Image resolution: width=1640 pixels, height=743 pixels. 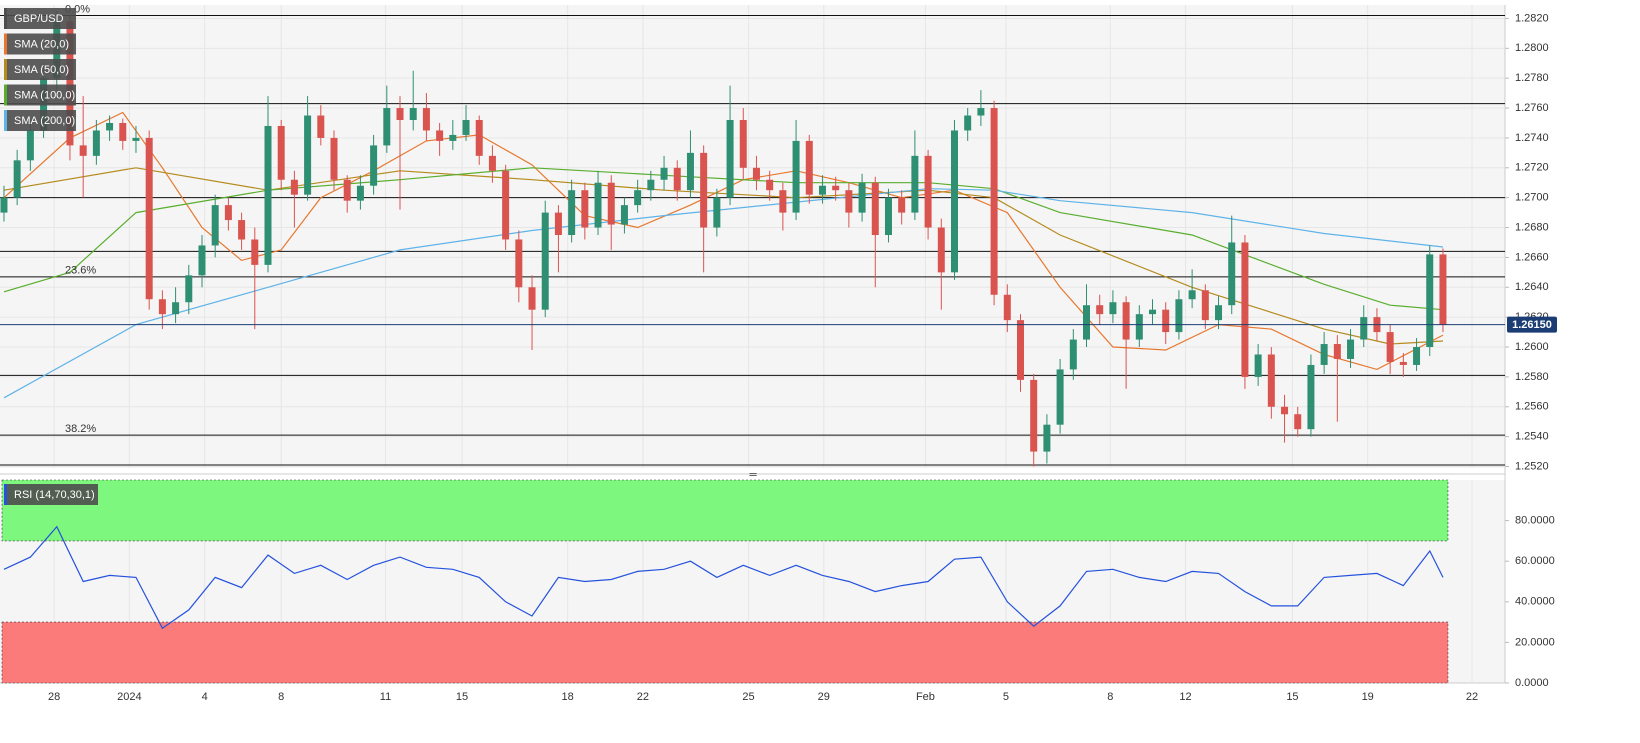 What do you see at coordinates (568, 697) in the screenshot?
I see `x-tick-label: 18` at bounding box center [568, 697].